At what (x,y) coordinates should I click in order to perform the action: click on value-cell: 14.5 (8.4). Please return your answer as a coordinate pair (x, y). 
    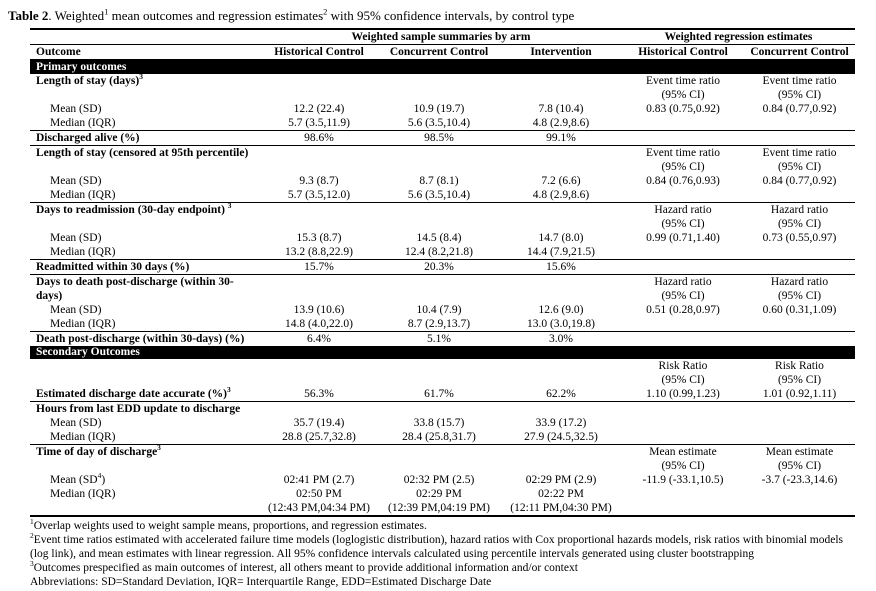
    Looking at the image, I should click on (439, 238).